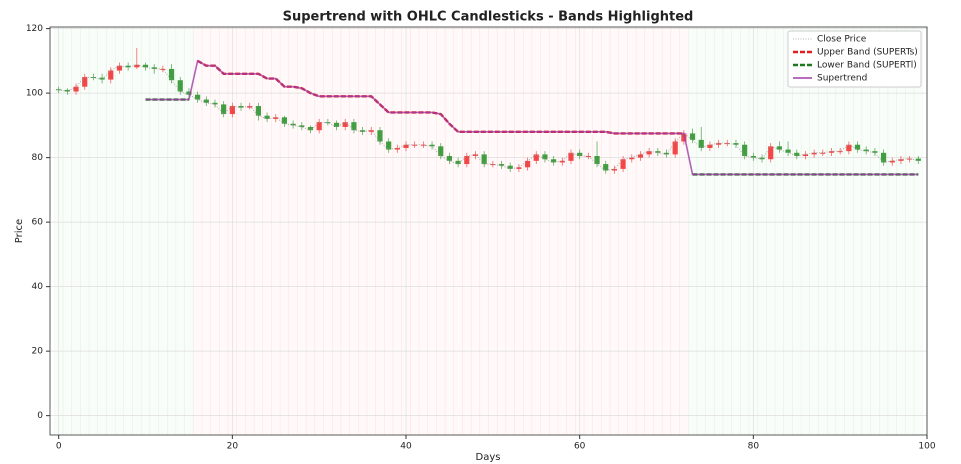  I want to click on y-tick-label: 120, so click(34, 29).